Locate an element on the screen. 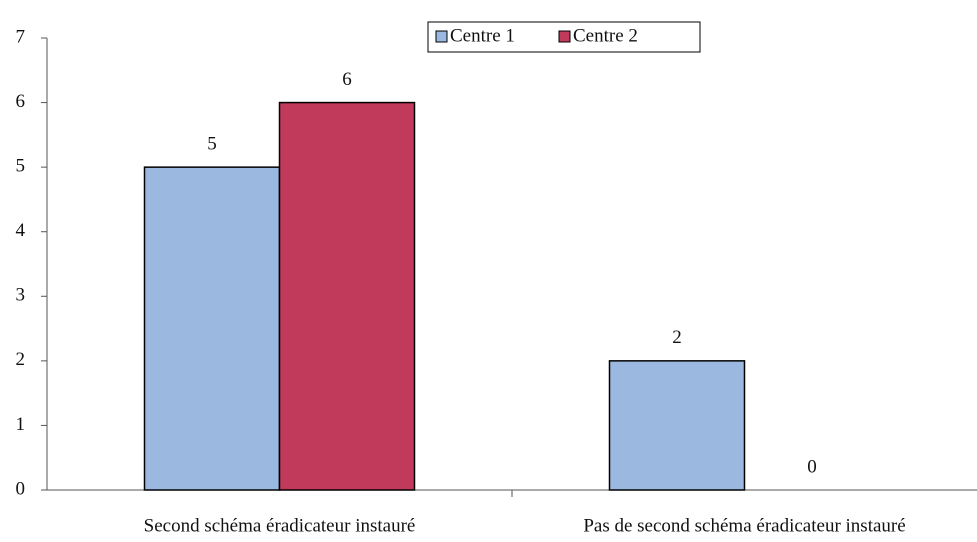 The image size is (977, 542). y-tick-label: 5 is located at coordinates (21, 166).